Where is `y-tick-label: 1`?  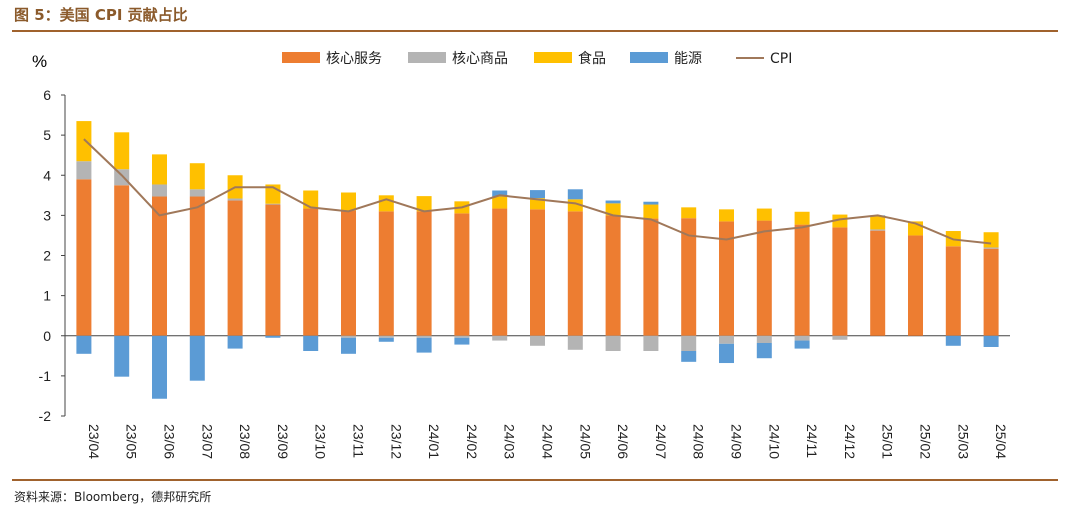 y-tick-label: 1 is located at coordinates (47, 296).